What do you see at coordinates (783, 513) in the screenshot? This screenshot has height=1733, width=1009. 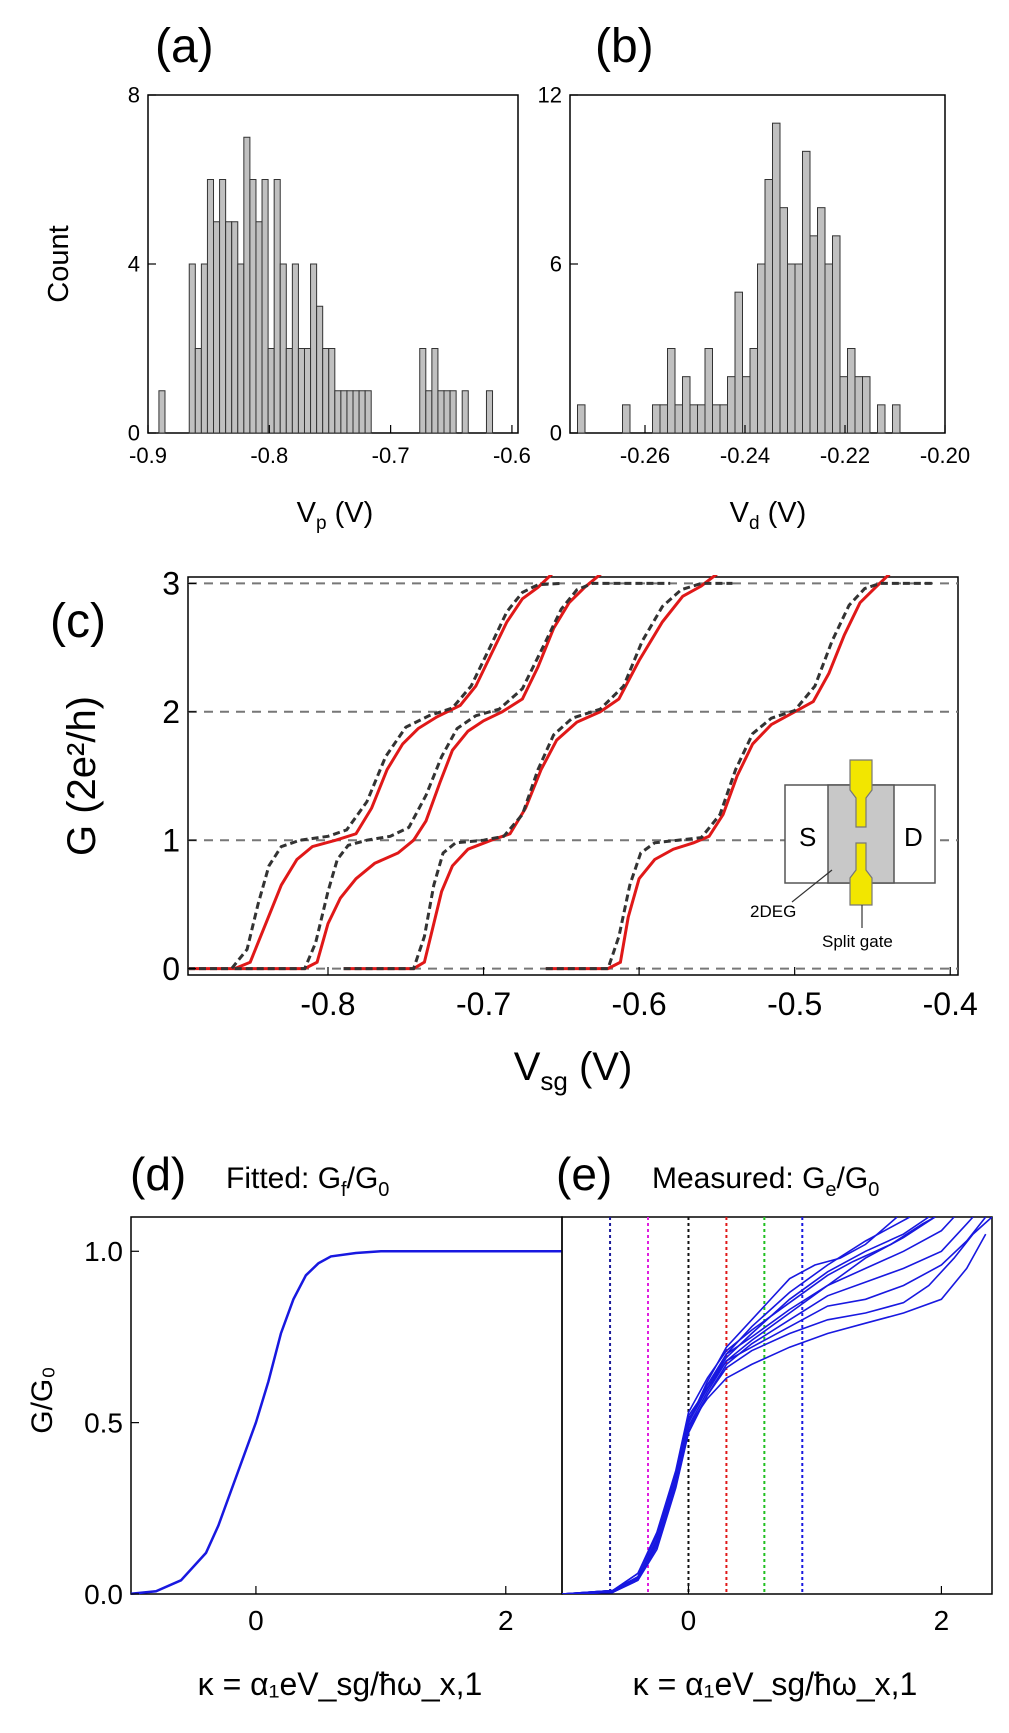 I see `panel-b-xlabel-unit: (V)` at bounding box center [783, 513].